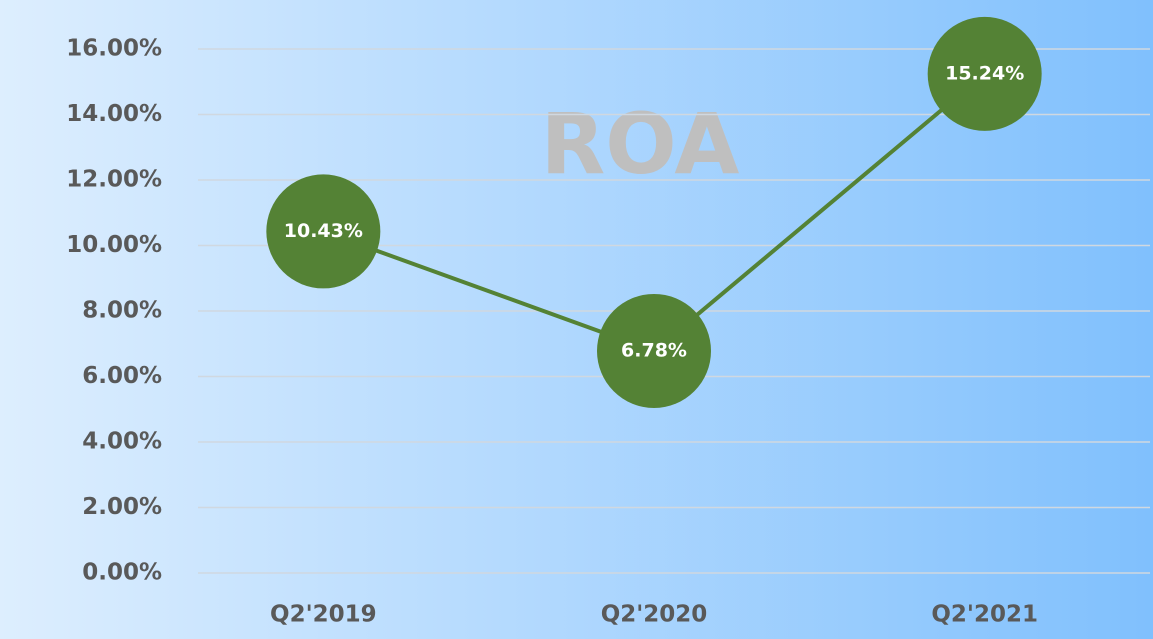 The image size is (1153, 639). I want to click on chart-title: ROA, so click(640, 144).